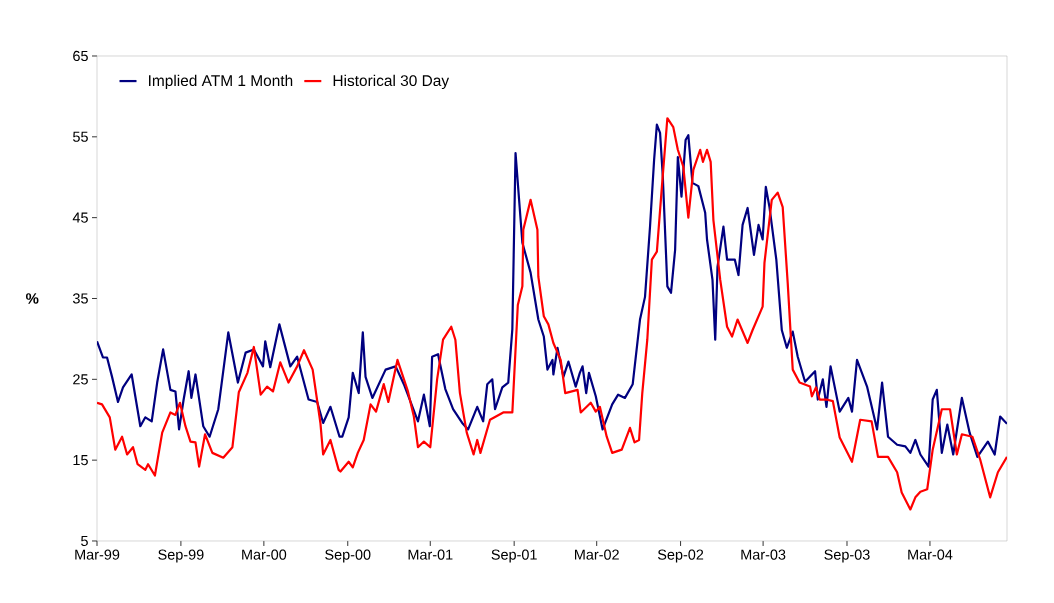  Describe the element at coordinates (32, 298) in the screenshot. I see `y-axis-title: %` at that location.